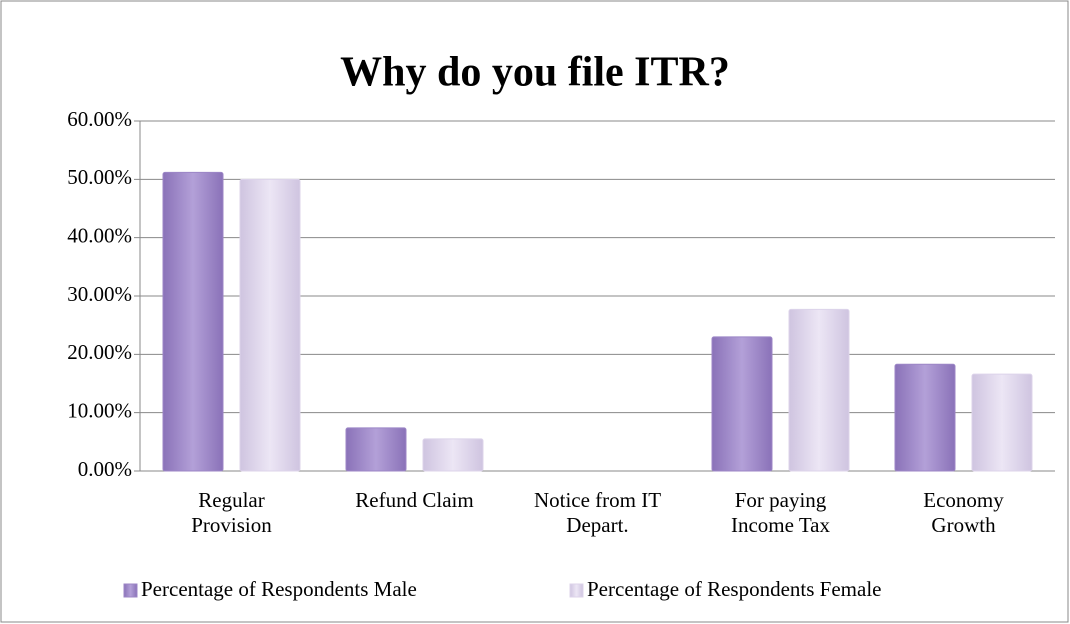 The image size is (1070, 624). Describe the element at coordinates (279, 589) in the screenshot. I see `legend-label: Percentage of Respondents Male` at that location.